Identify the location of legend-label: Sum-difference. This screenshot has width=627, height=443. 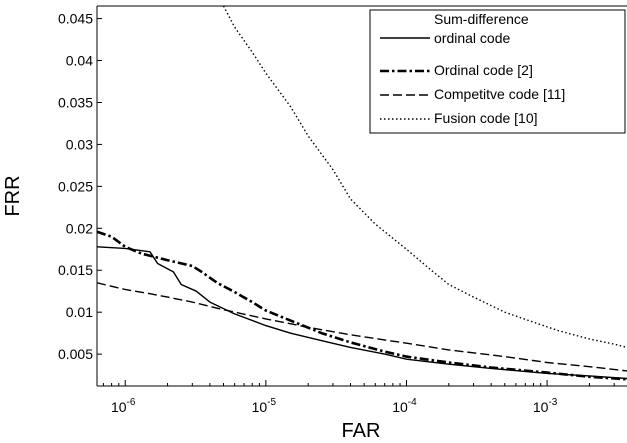
(481, 19).